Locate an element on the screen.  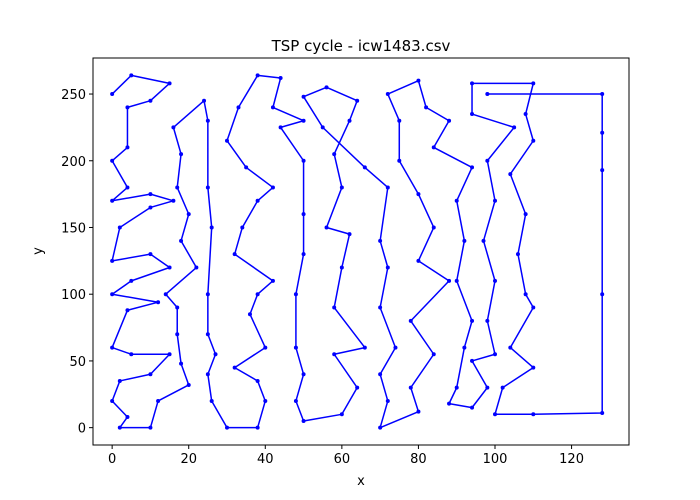
x-tick-label: 60 is located at coordinates (342, 459).